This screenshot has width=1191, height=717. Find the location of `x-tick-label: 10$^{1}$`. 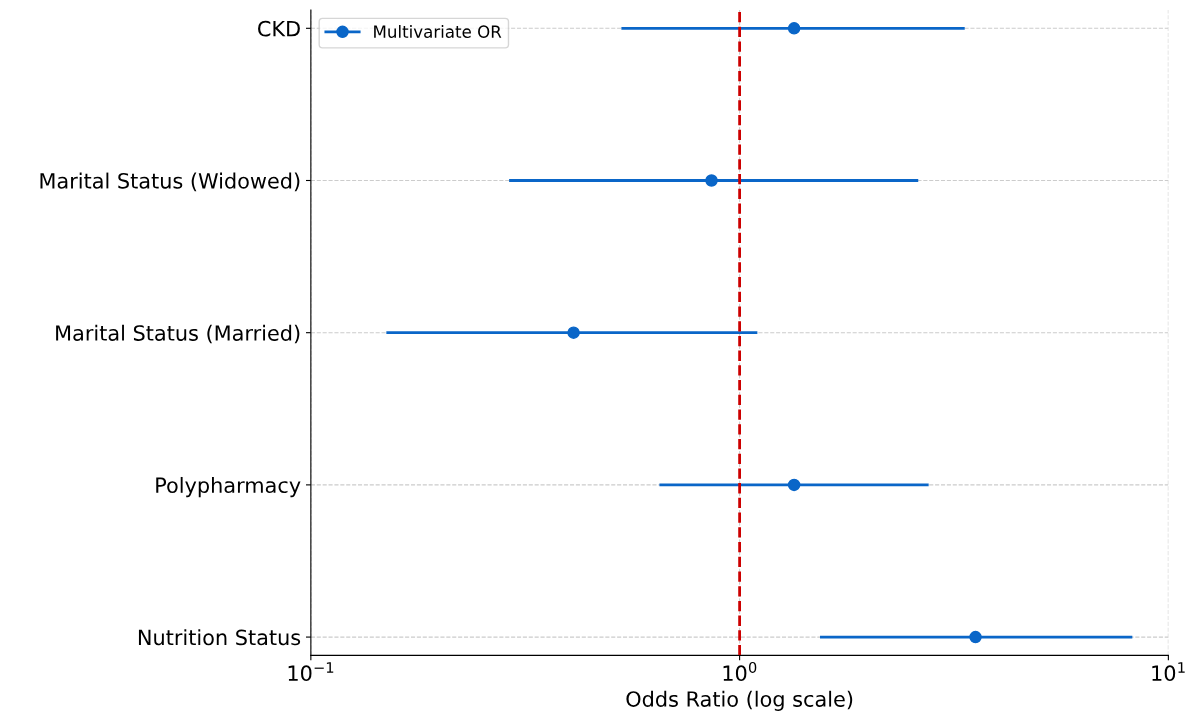

x-tick-label: 10$^{1}$ is located at coordinates (1168, 672).